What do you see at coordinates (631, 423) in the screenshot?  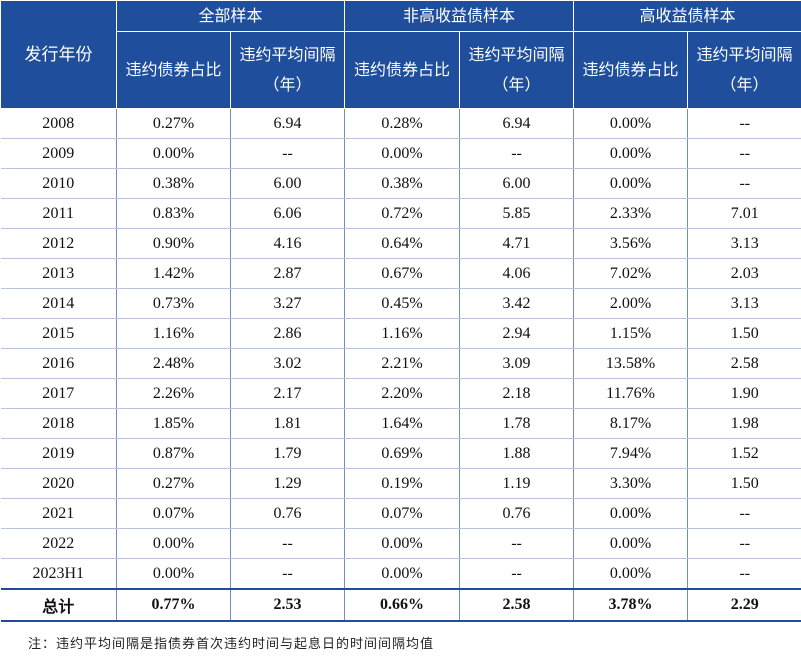 I see `cell-hy-default-ratio: 8.17%` at bounding box center [631, 423].